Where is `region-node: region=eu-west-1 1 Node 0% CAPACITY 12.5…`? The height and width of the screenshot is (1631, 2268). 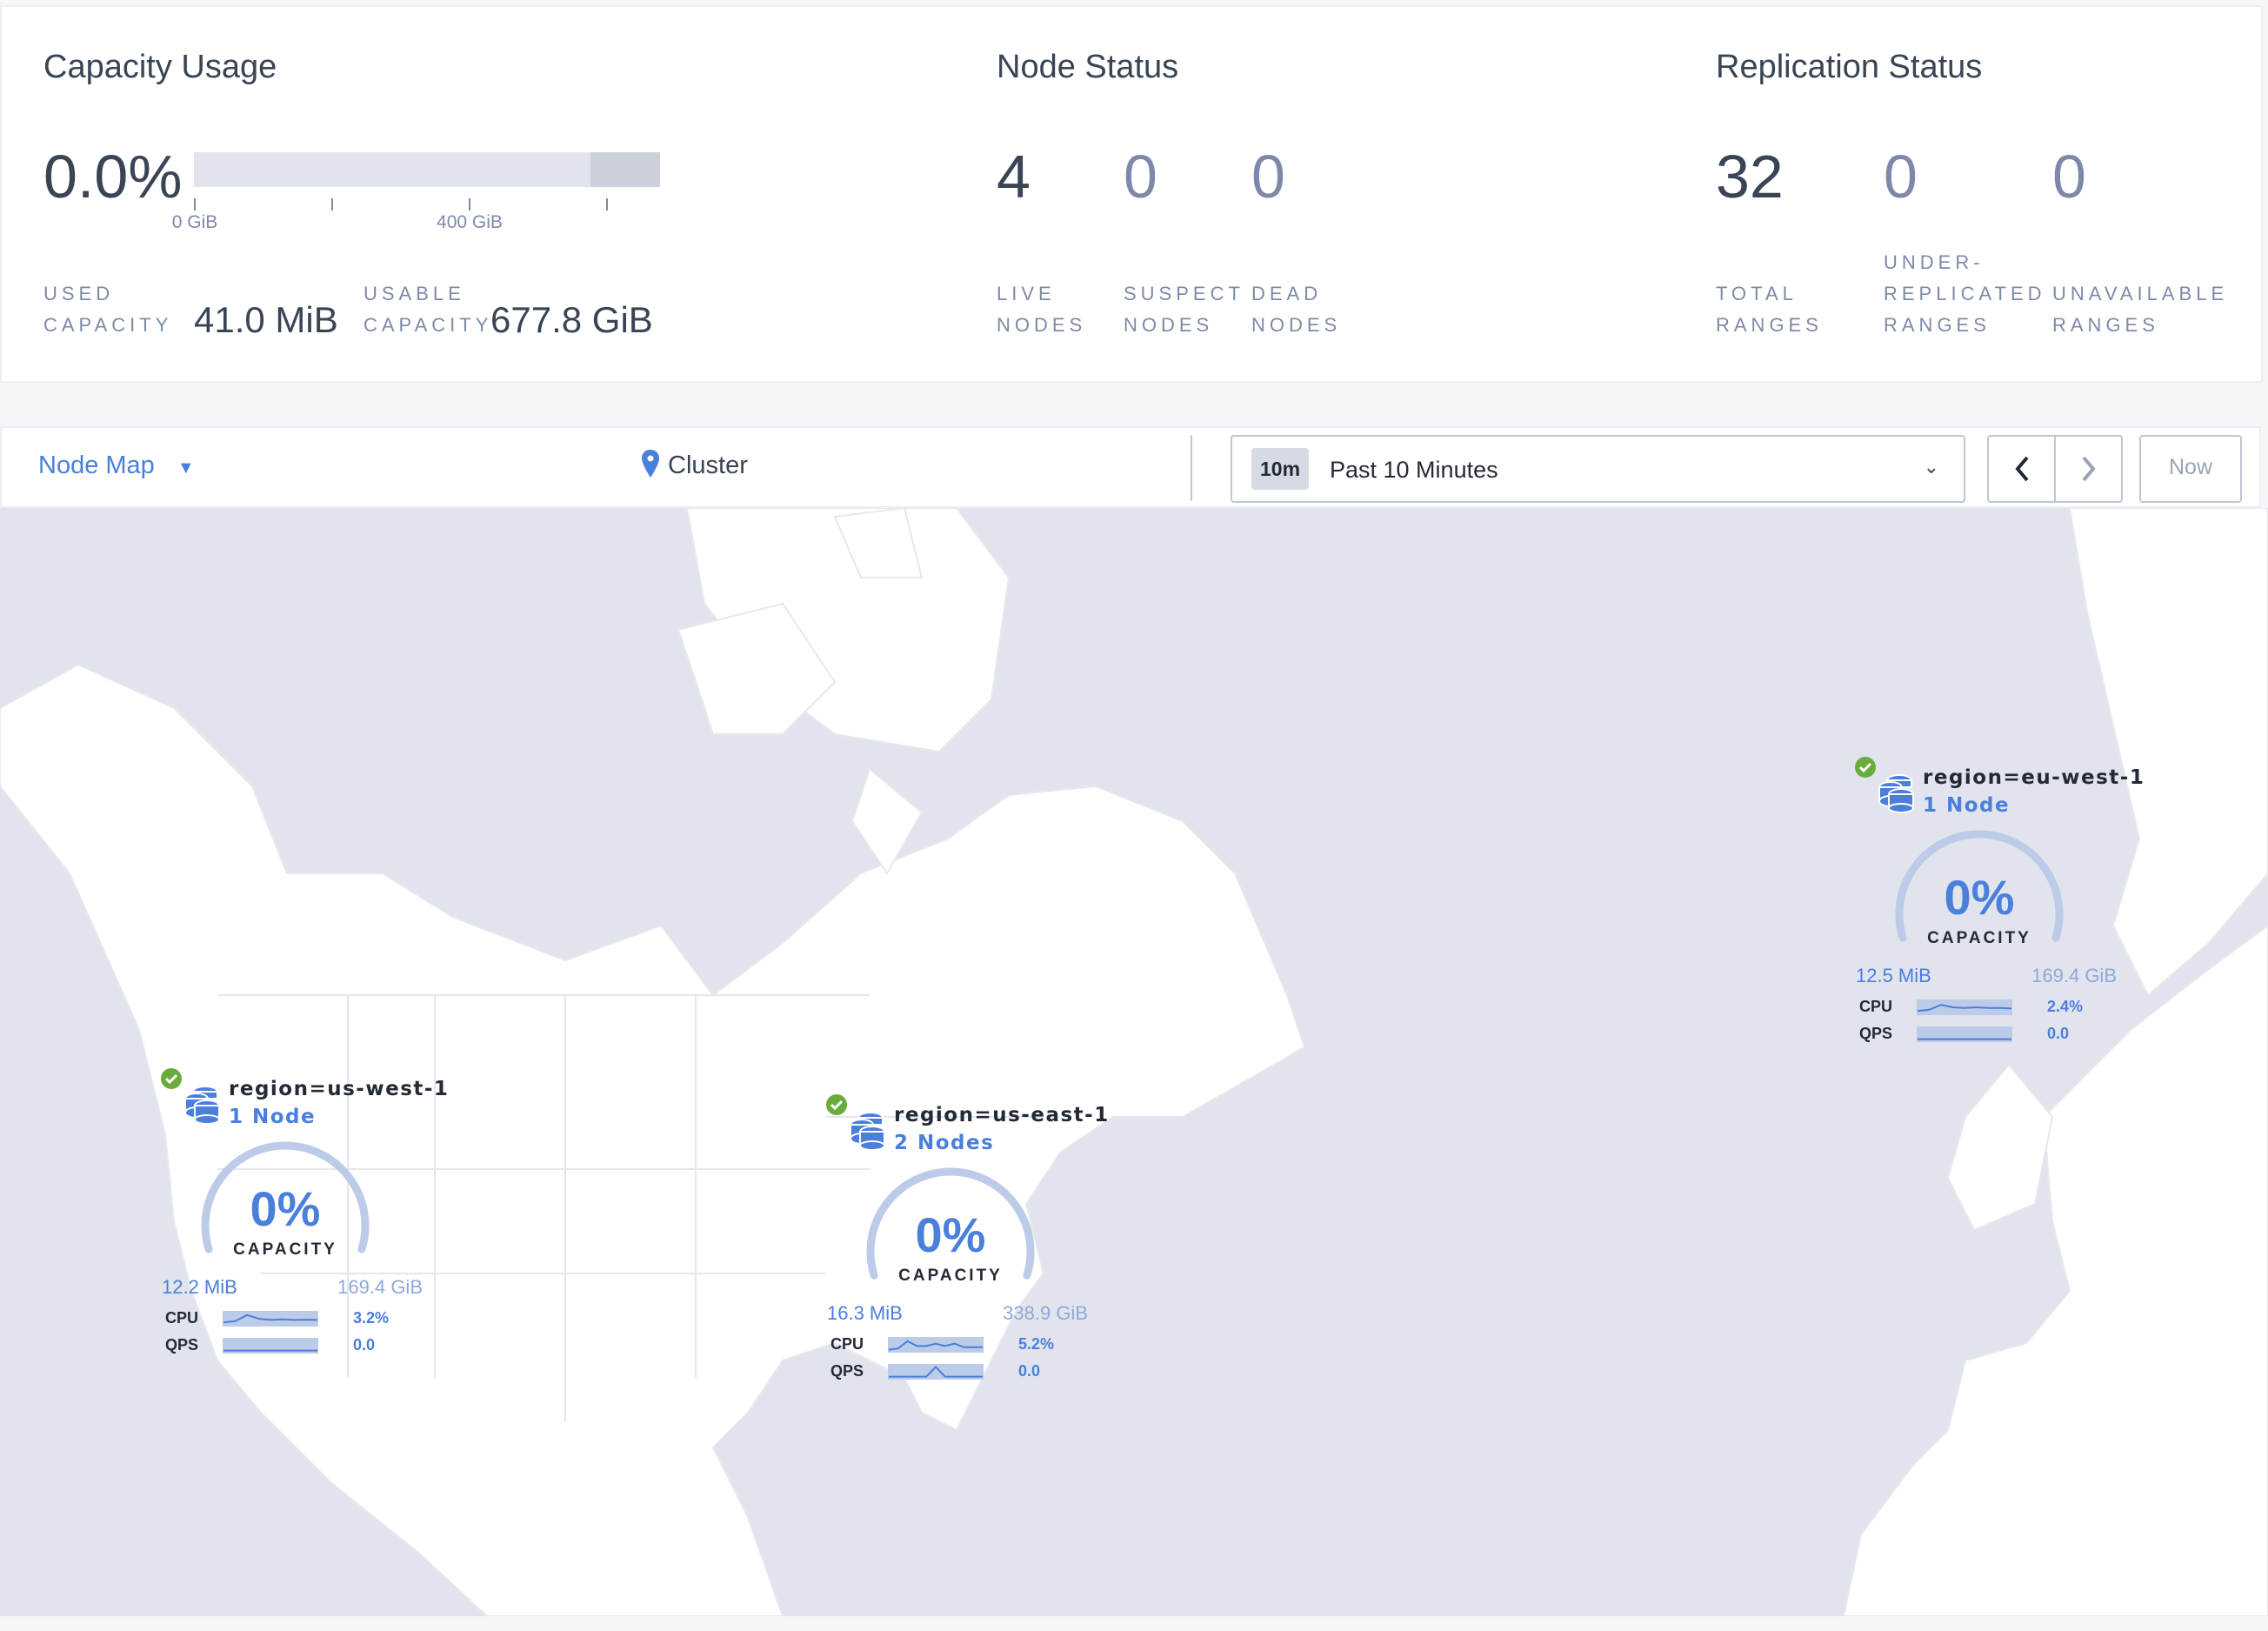
region-node: region=eu-west-1 1 Node 0% CAPACITY 12.5… is located at coordinates (2003, 918).